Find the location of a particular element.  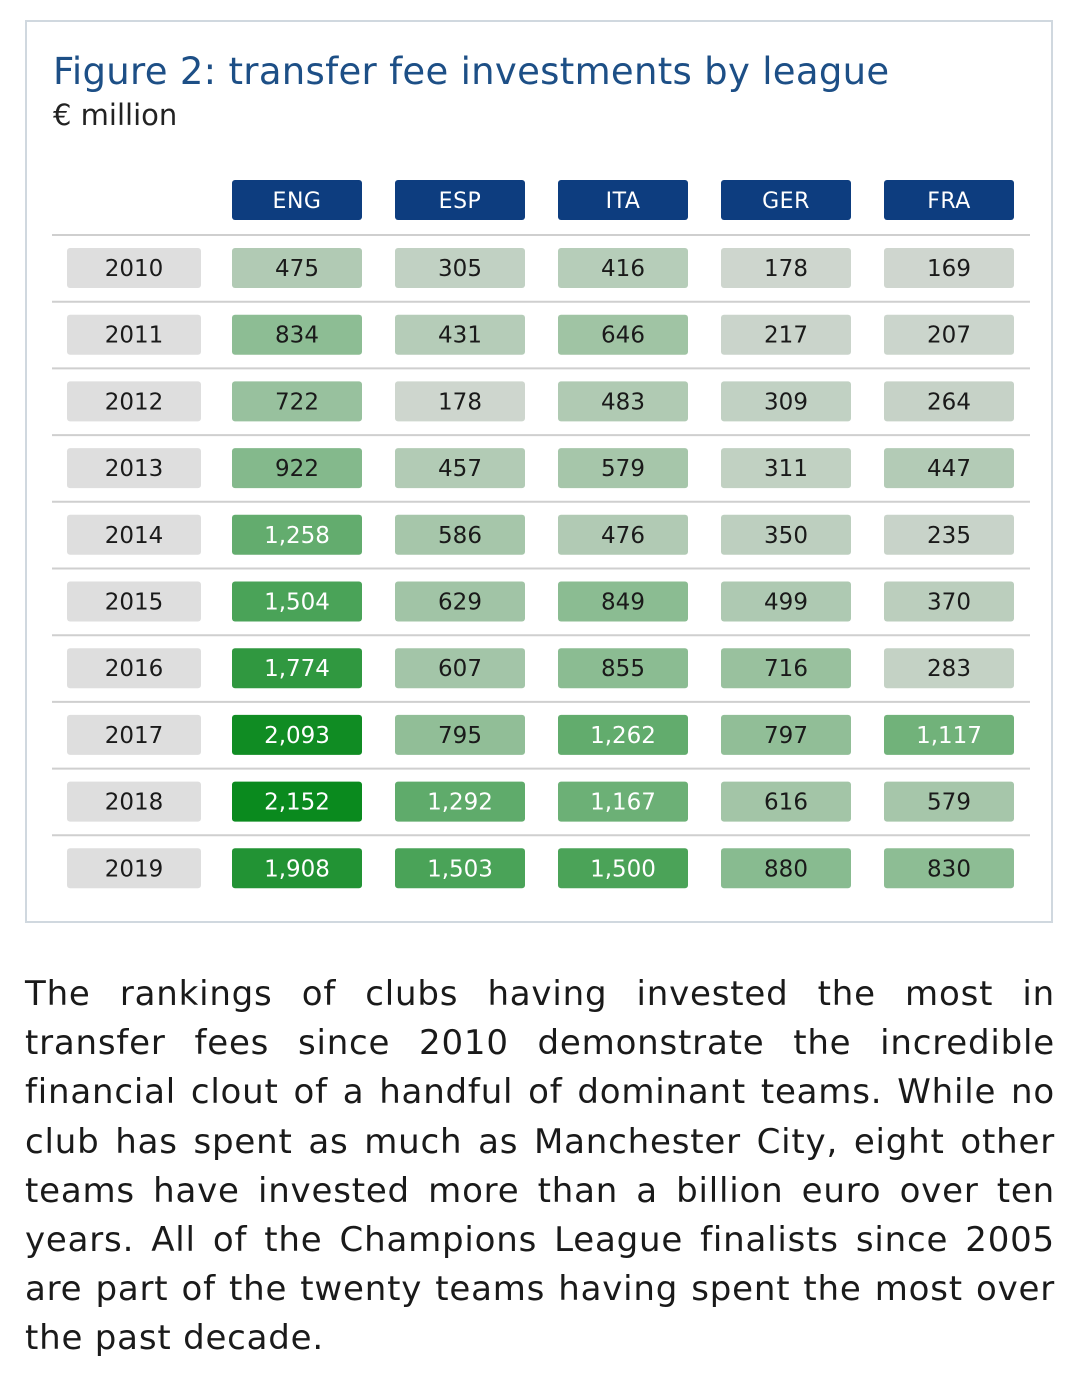

heatmap-value-label: 416 is located at coordinates (623, 269).